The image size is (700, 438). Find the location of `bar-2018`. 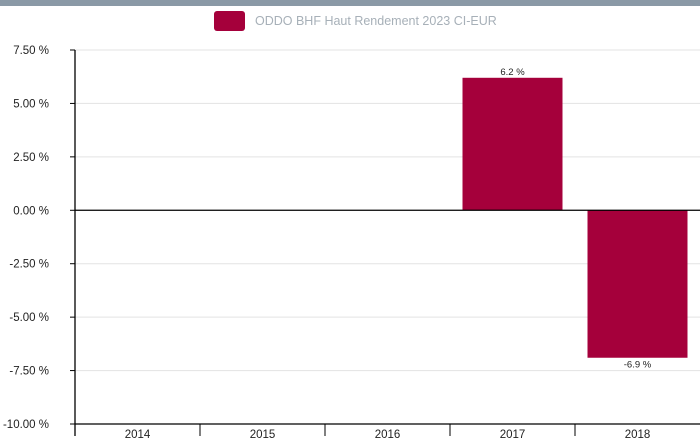

bar-2018 is located at coordinates (637, 284).